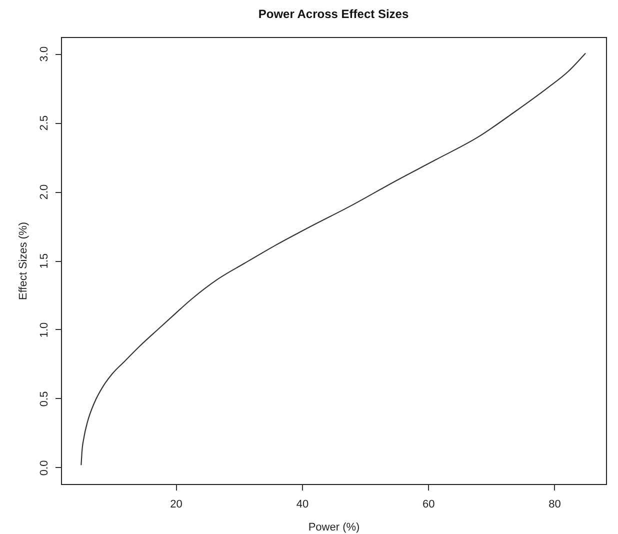 This screenshot has width=618, height=534. Describe the element at coordinates (554, 504) in the screenshot. I see `x-tick-label: 80` at that location.